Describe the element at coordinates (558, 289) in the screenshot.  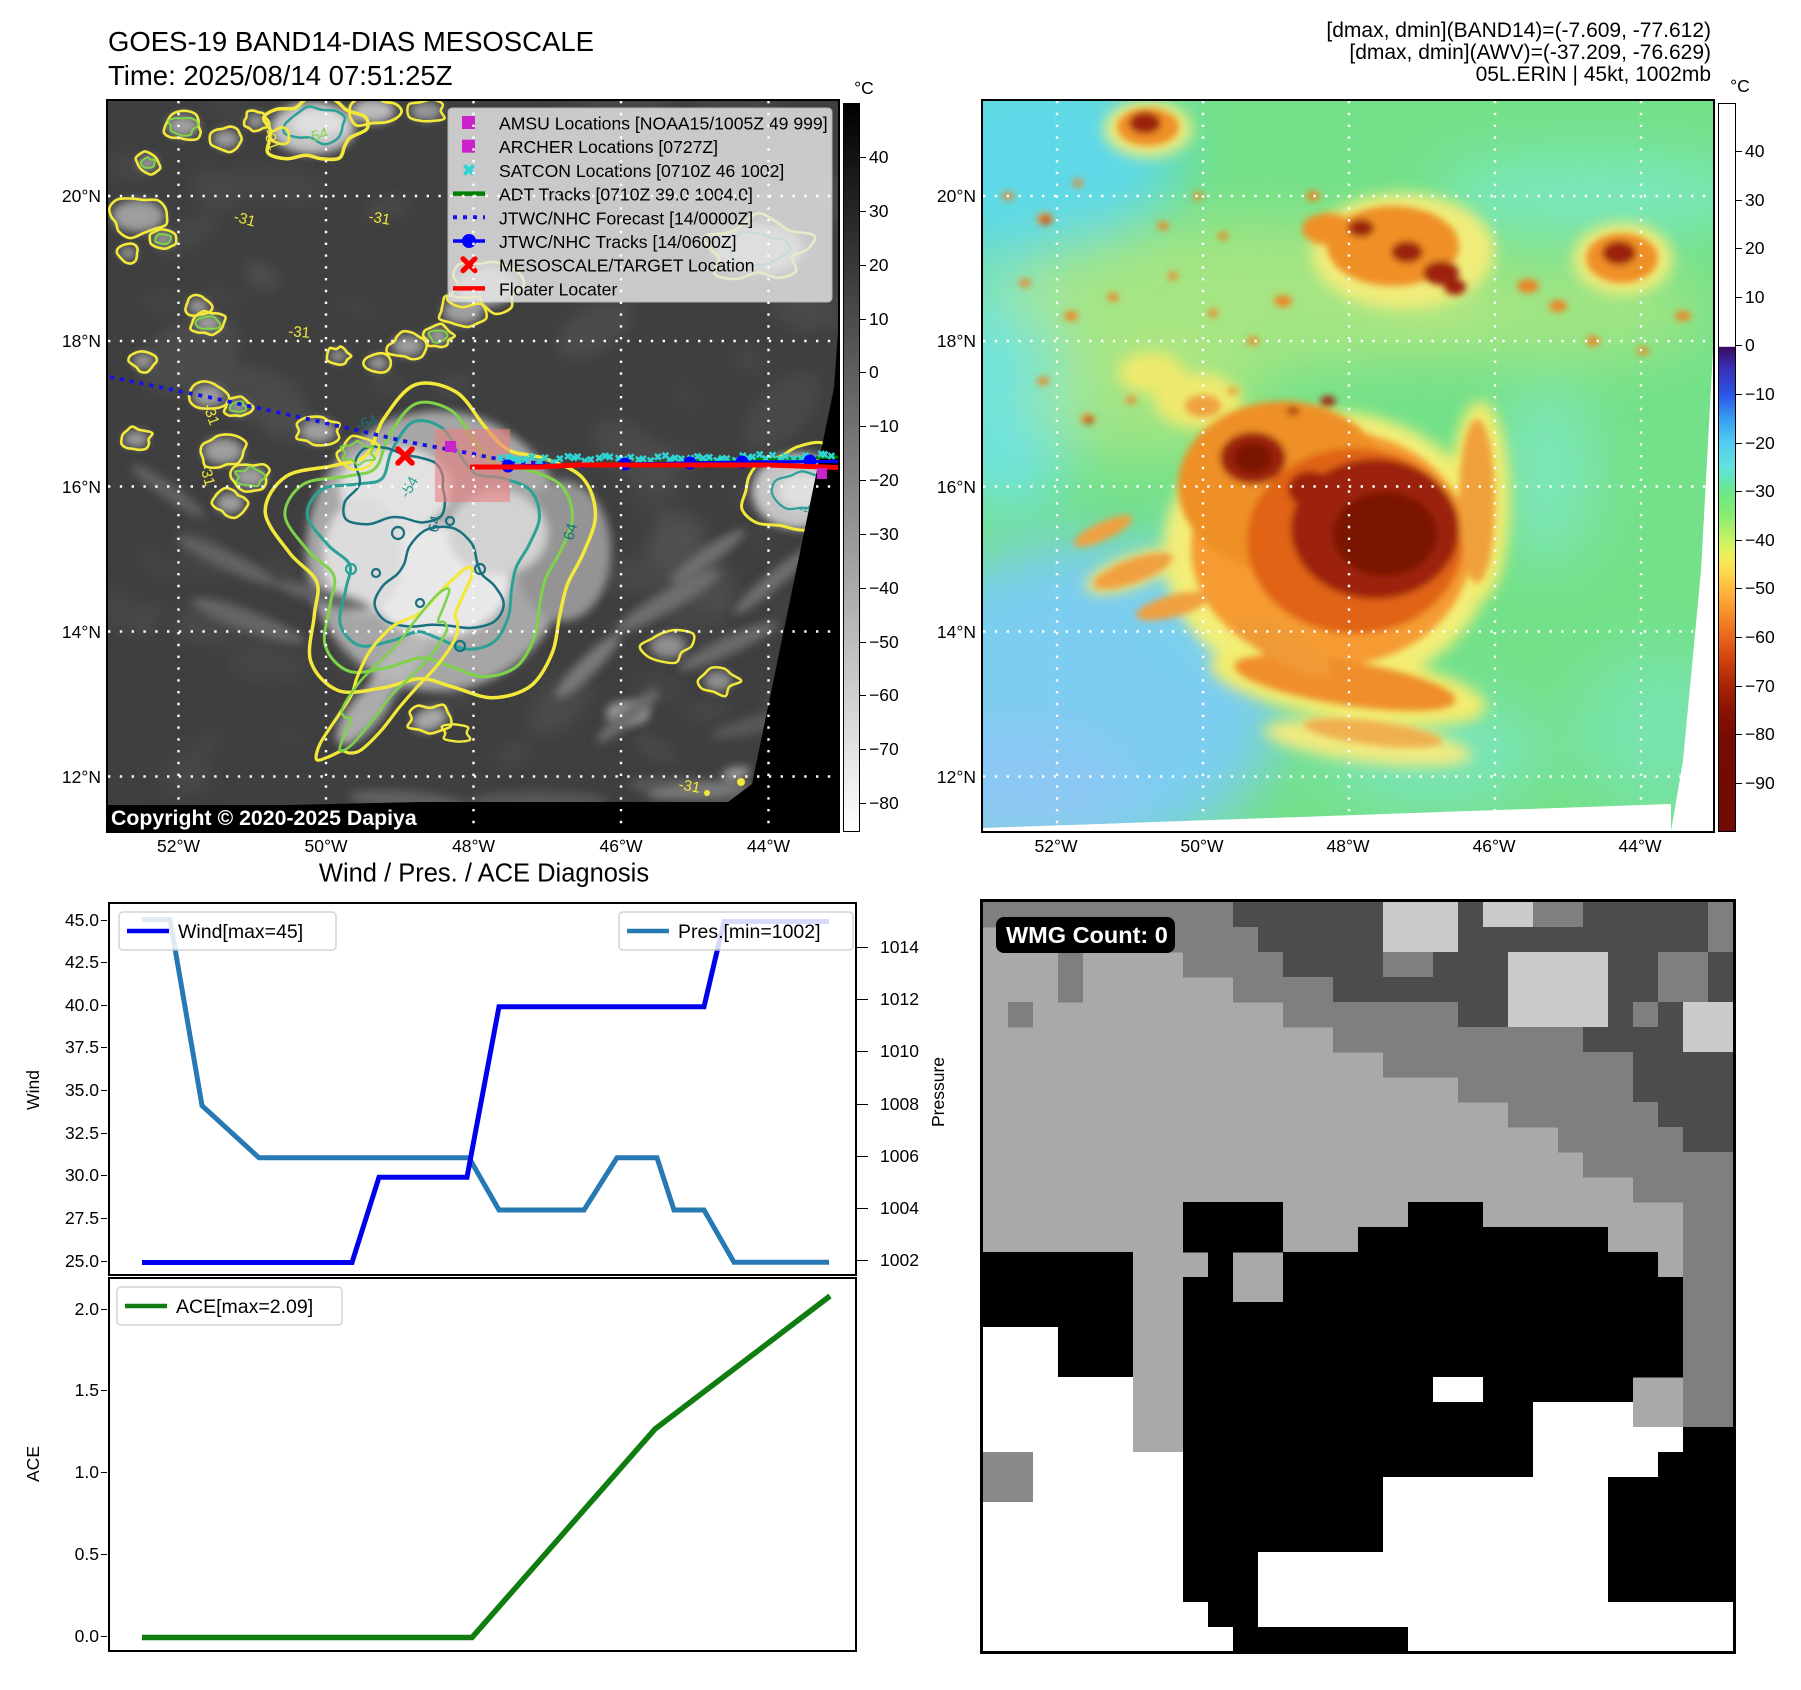
I see `svg-text: Floater Locater` at that location.